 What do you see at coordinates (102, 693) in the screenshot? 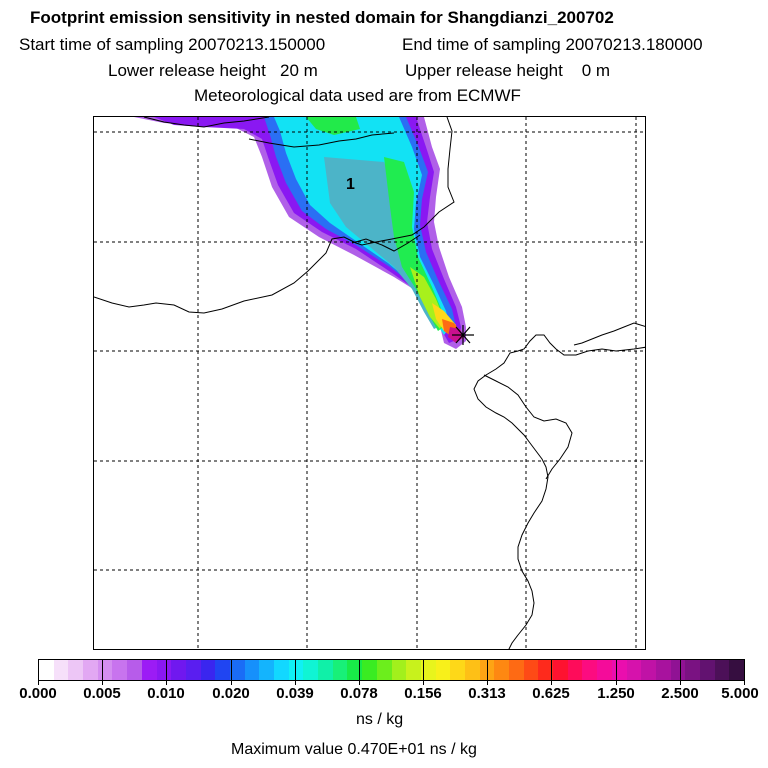
I see `colorbar-tick-label: 0.005` at bounding box center [102, 693].